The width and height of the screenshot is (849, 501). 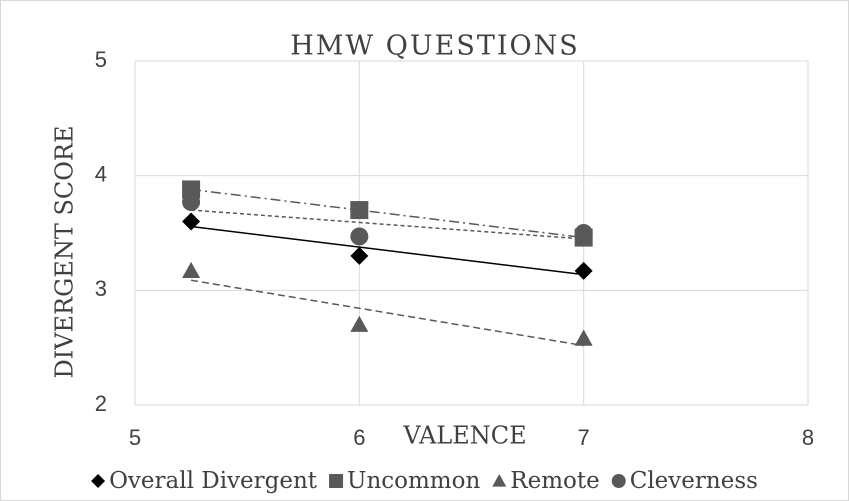 I want to click on x-tick-label: 6, so click(x=359, y=437).